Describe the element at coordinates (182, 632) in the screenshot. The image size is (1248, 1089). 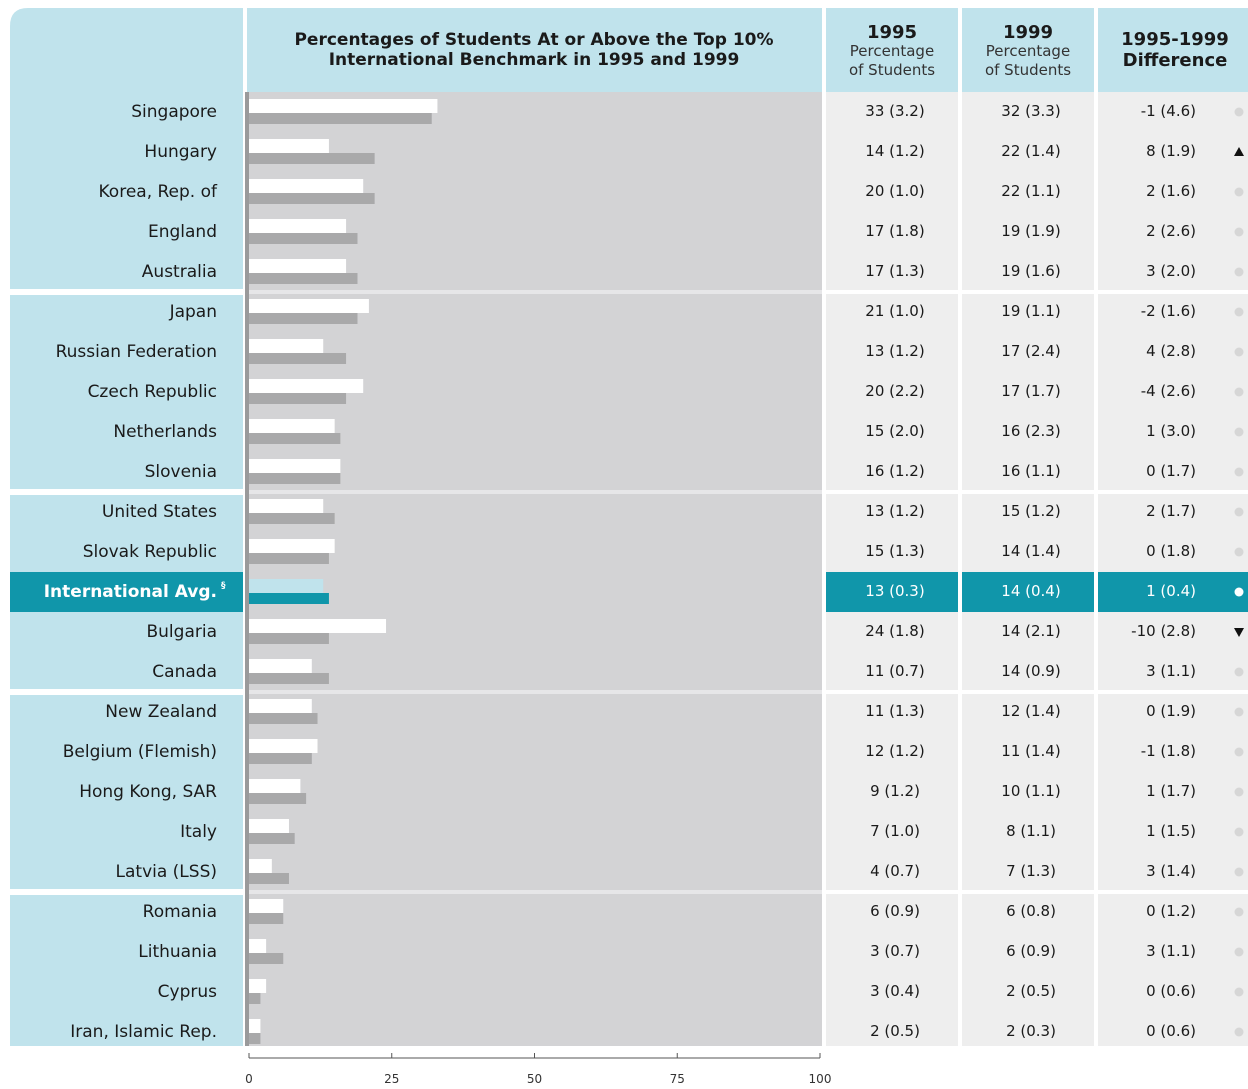
I see `country-label: Bulgaria` at that location.